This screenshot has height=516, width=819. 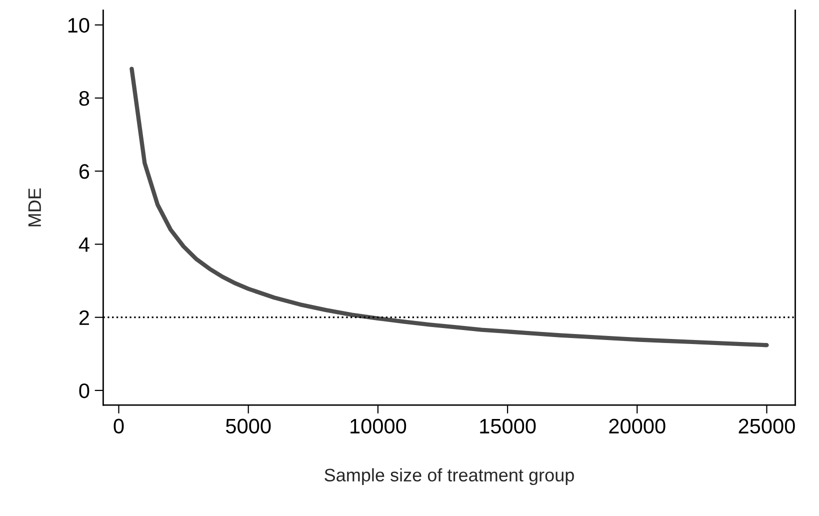 What do you see at coordinates (378, 426) in the screenshot?
I see `x-tick-label: 10000` at bounding box center [378, 426].